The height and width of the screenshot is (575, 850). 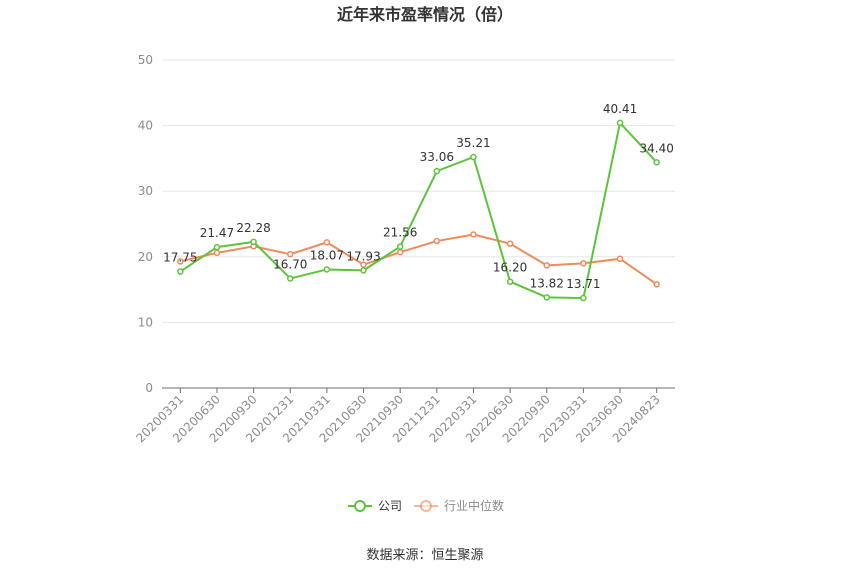 I want to click on data-label: 40.41, so click(x=620, y=109).